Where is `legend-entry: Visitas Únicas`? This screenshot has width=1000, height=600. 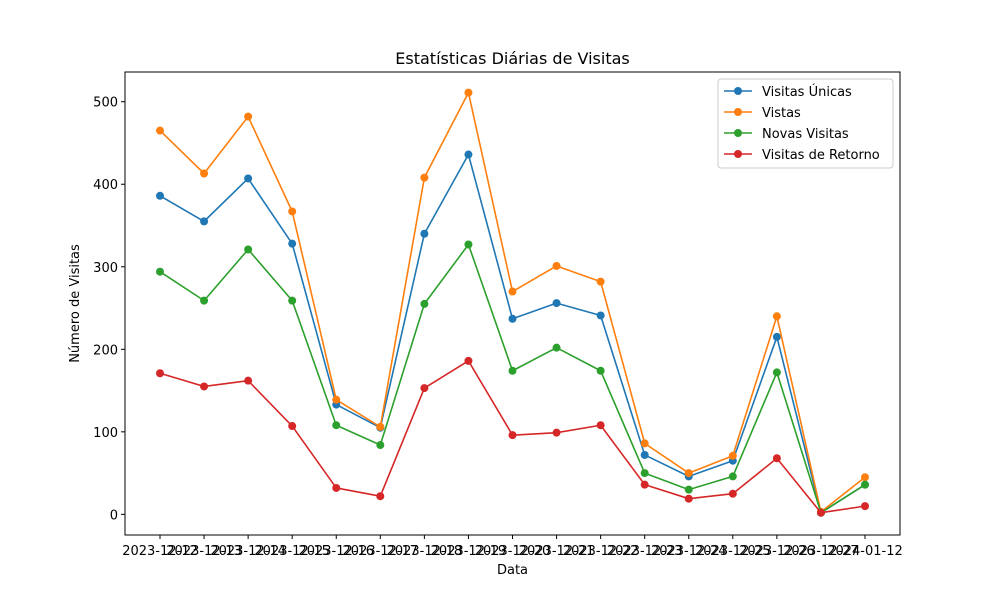 legend-entry: Visitas Únicas is located at coordinates (788, 92).